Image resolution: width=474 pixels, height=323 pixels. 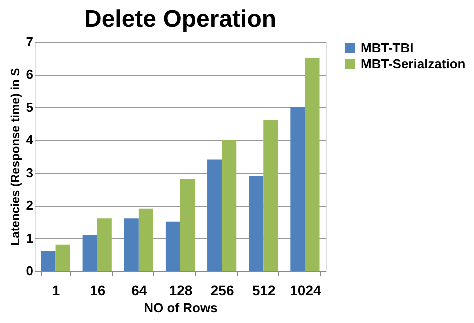 I want to click on legend-label: MBT-Serialzation, so click(x=413, y=64).